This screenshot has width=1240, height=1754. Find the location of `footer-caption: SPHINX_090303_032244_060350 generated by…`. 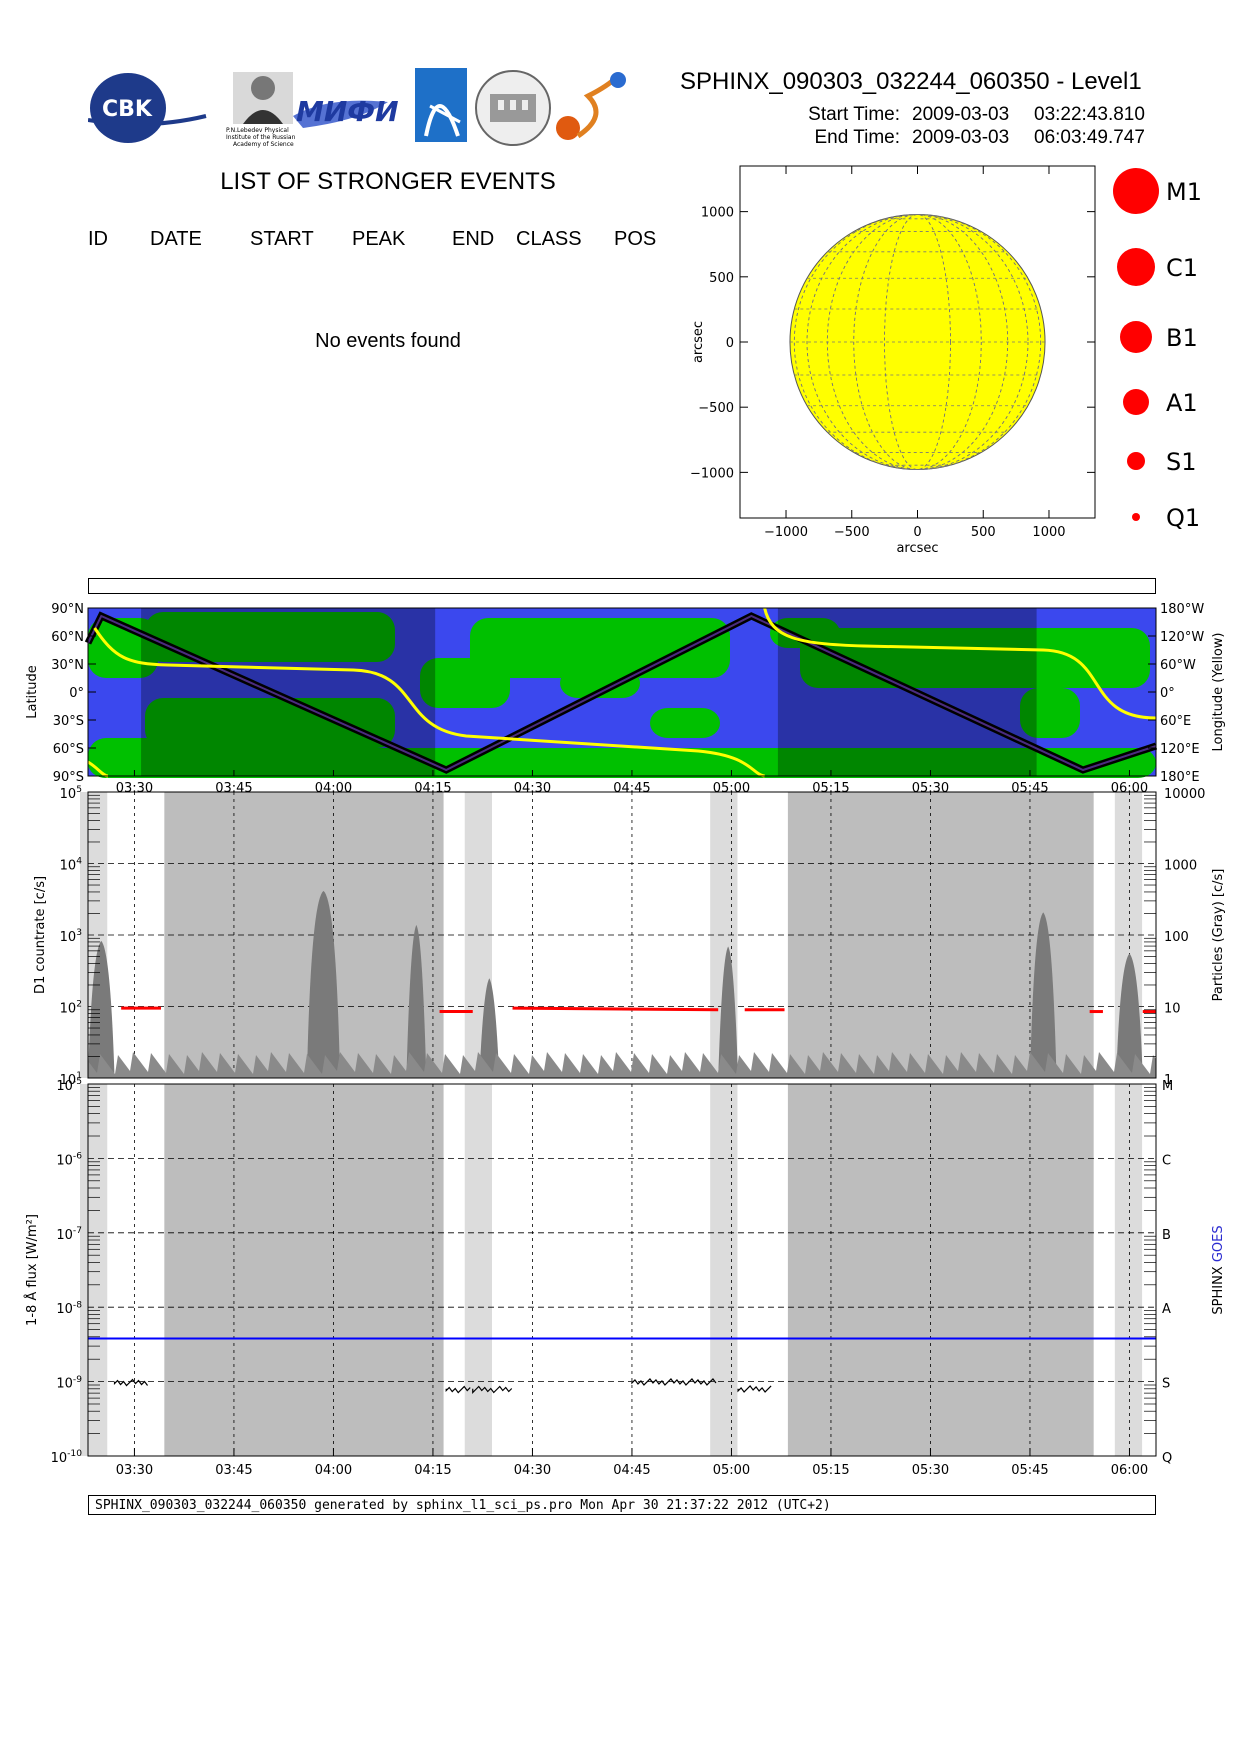

footer-caption: SPHINX_090303_032244_060350 generated by… is located at coordinates (622, 1505).